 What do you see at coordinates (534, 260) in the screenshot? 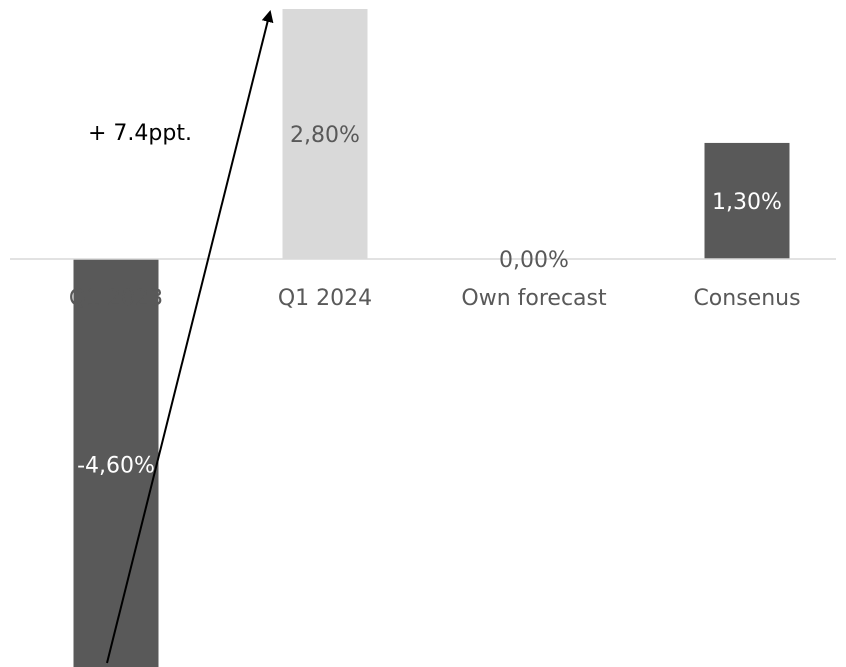
I see `value-label-2: 0,00%` at bounding box center [534, 260].